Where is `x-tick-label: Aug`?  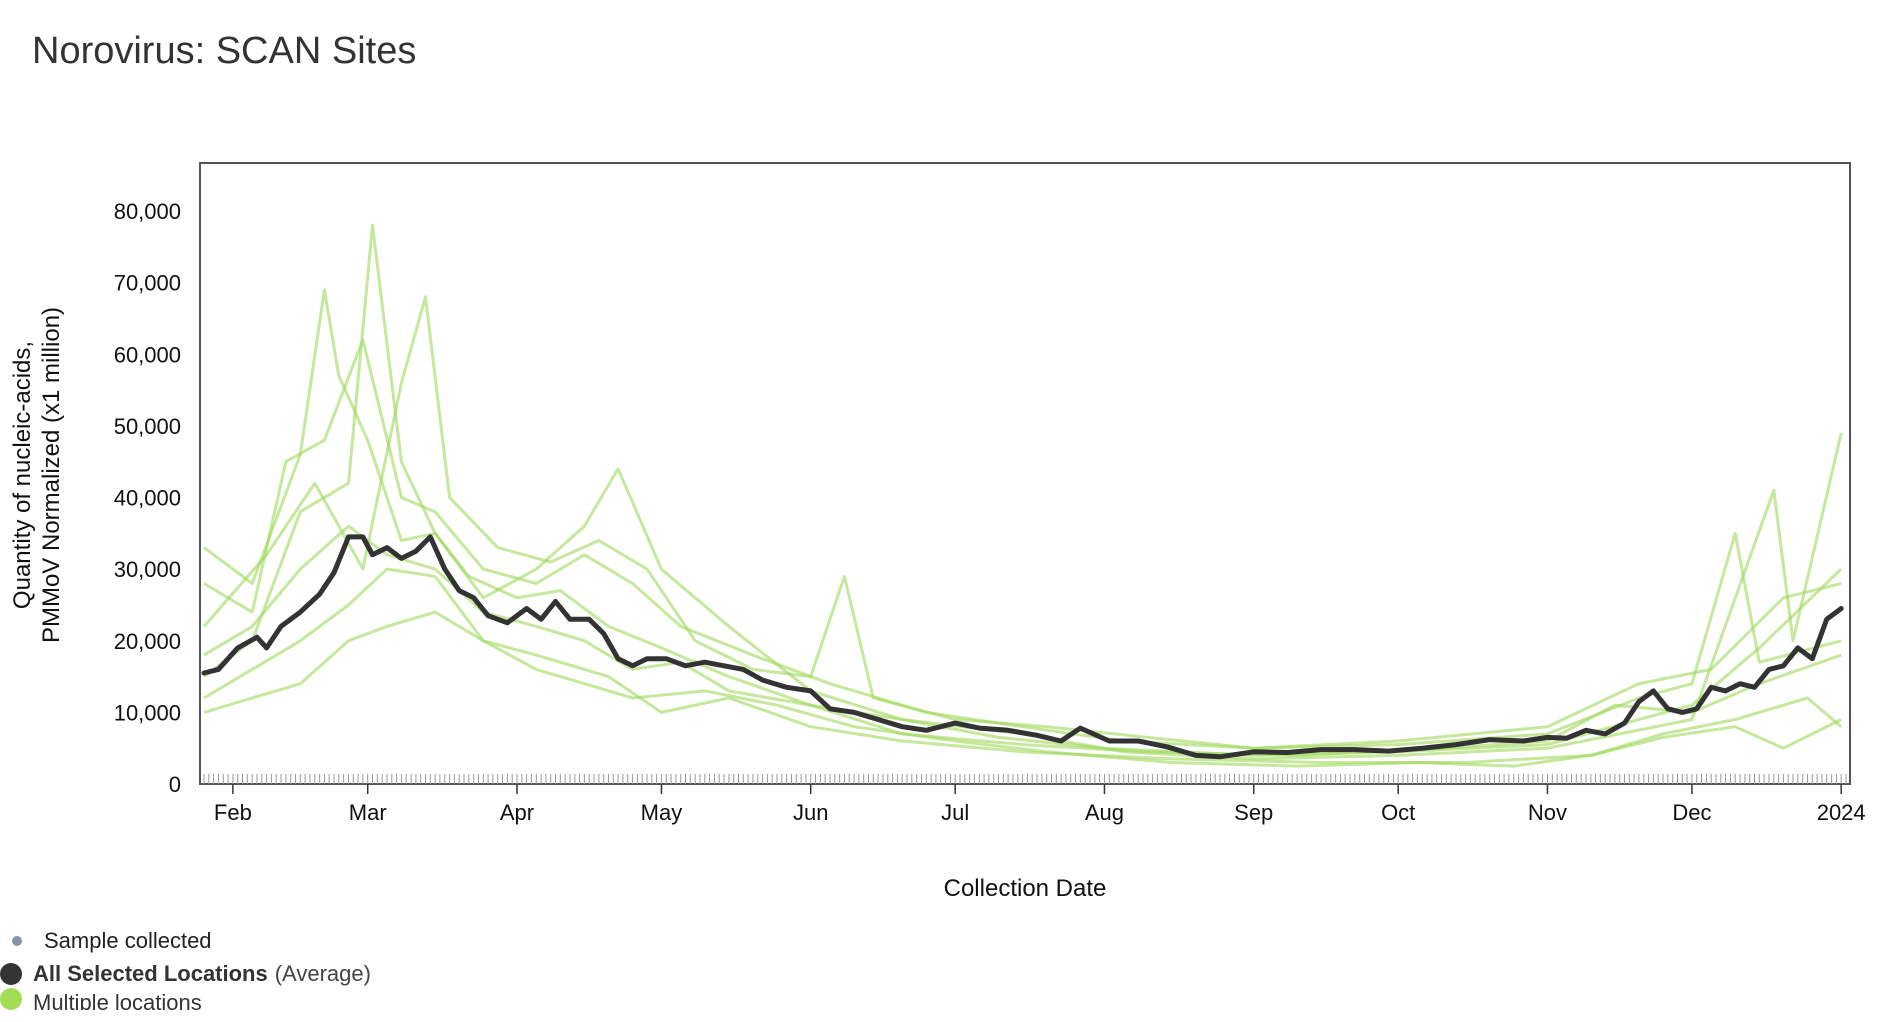
x-tick-label: Aug is located at coordinates (1104, 812).